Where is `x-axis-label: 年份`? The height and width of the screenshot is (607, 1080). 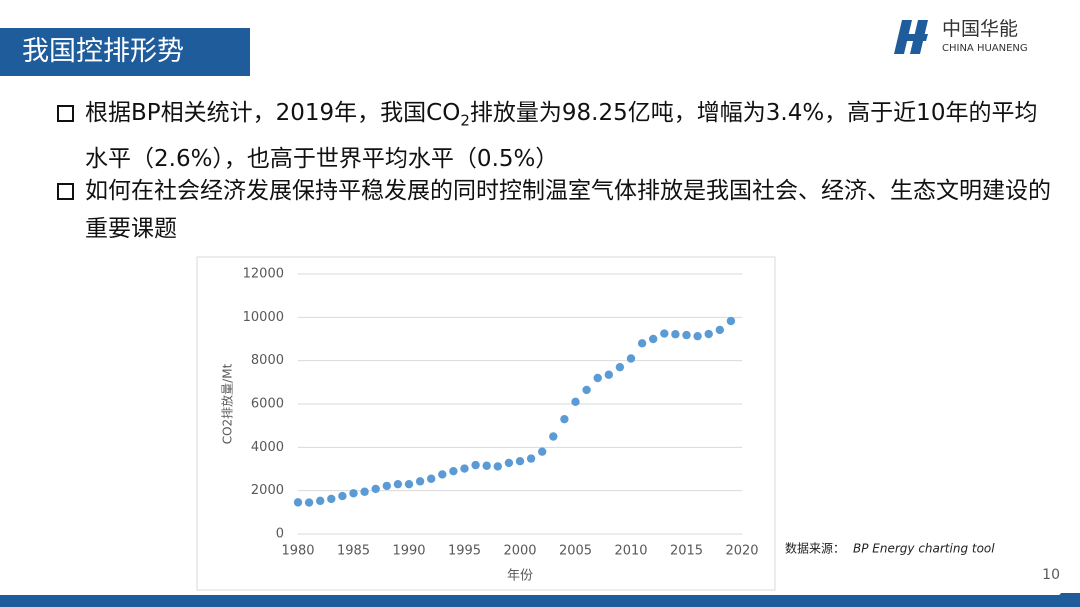 x-axis-label: 年份 is located at coordinates (520, 576).